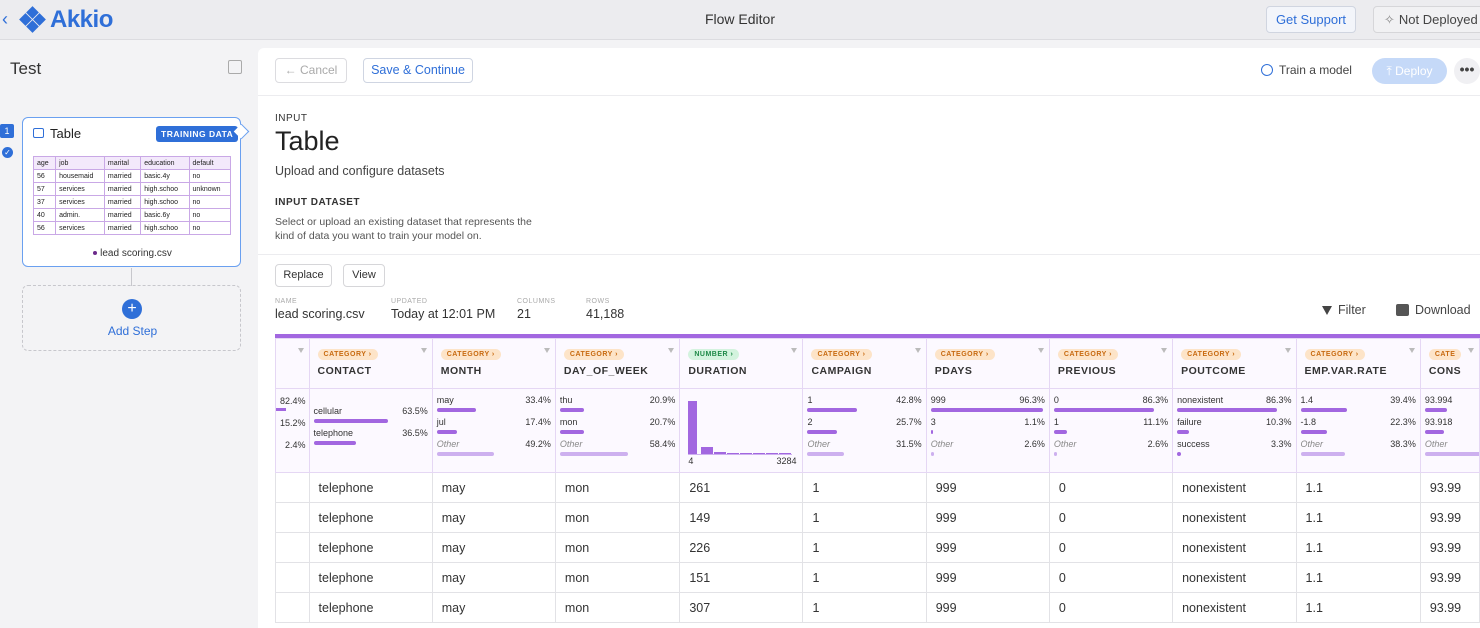 The image size is (1480, 628). What do you see at coordinates (5, 19) in the screenshot?
I see `back-chevron-icon: ‹` at bounding box center [5, 19].